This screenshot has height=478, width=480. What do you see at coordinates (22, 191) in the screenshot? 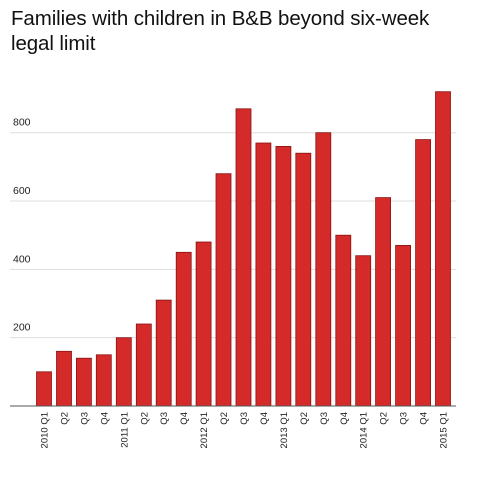
I see `y-tick-label: 600` at bounding box center [22, 191].